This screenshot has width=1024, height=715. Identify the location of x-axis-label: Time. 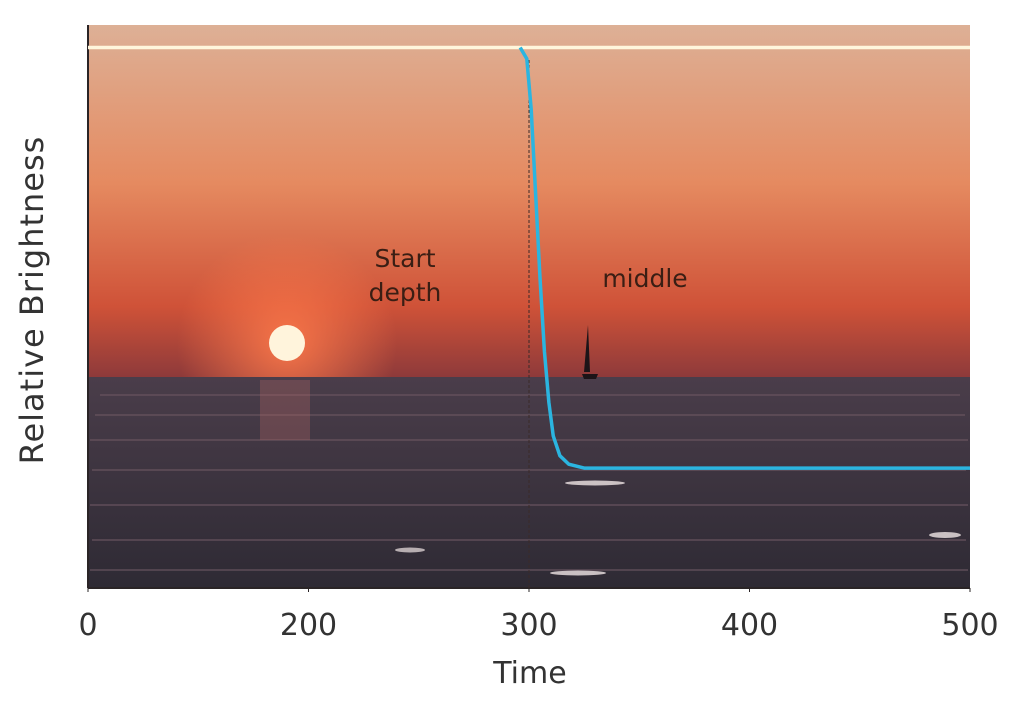
(529, 673).